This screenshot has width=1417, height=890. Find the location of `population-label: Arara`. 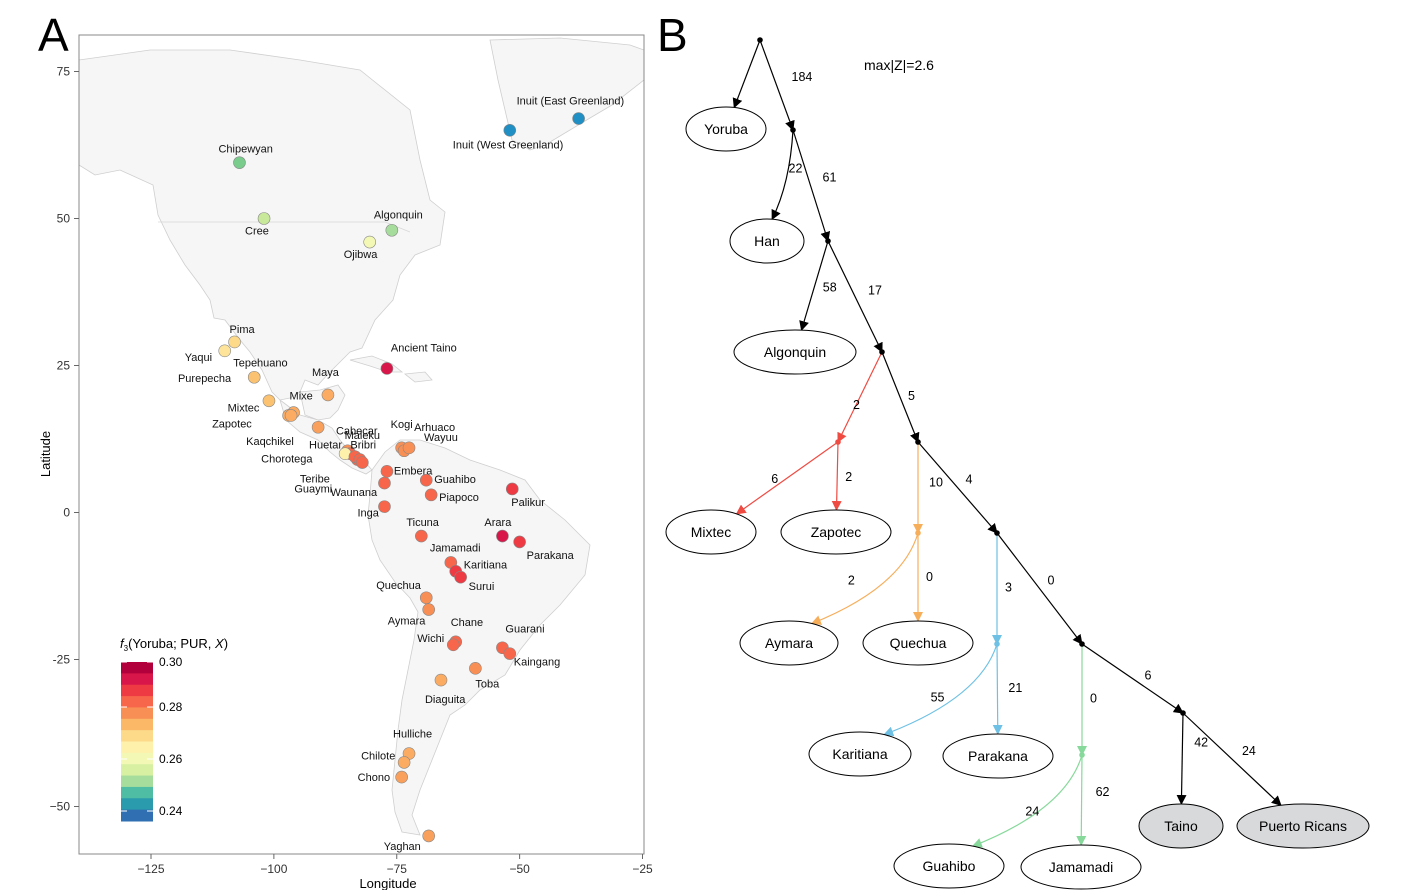

population-label: Arara is located at coordinates (498, 523).